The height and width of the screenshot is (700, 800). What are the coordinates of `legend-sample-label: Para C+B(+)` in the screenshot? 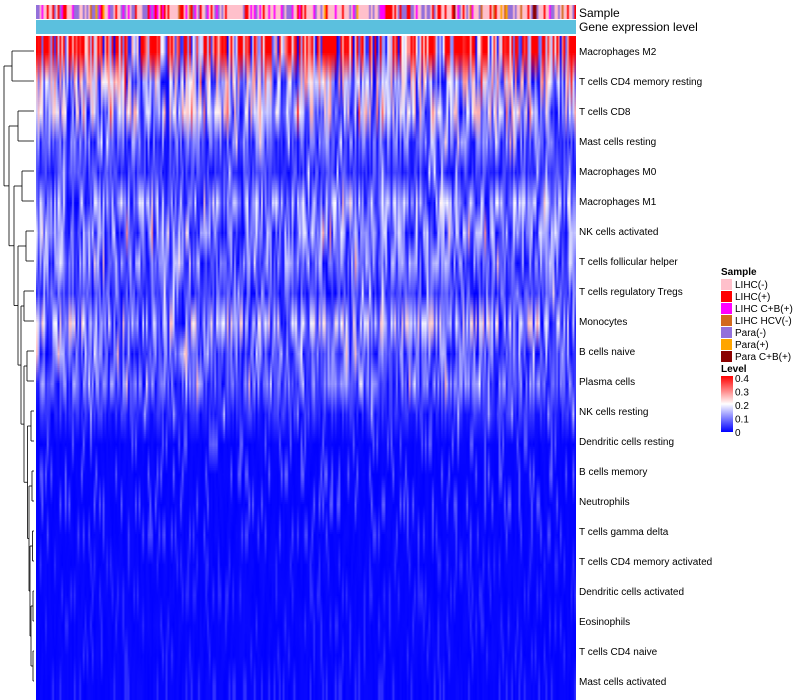 It's located at (763, 357).